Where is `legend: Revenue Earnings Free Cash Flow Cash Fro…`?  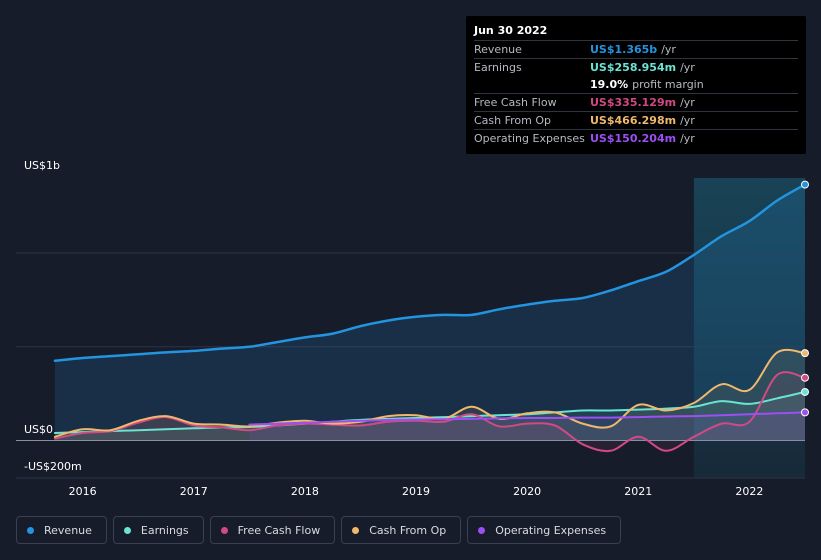 legend: Revenue Earnings Free Cash Flow Cash Fro… is located at coordinates (319, 531).